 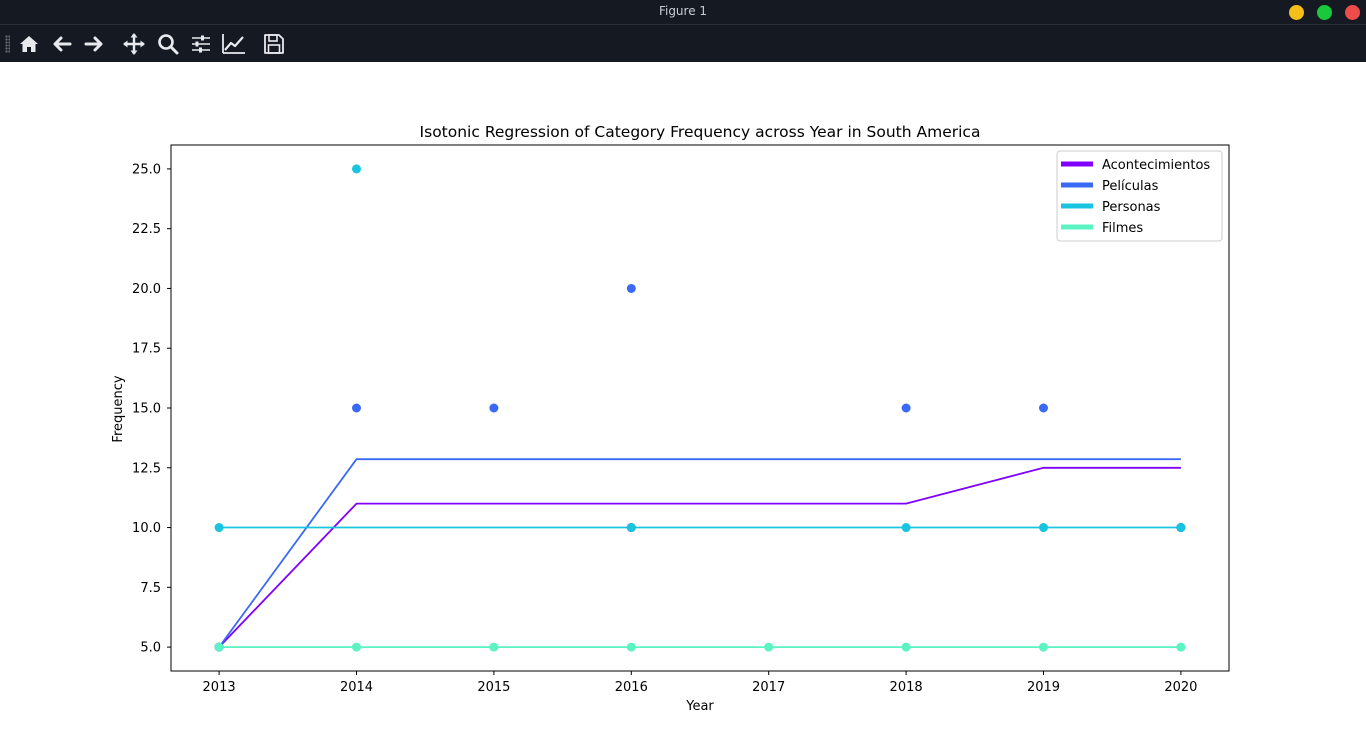 What do you see at coordinates (118, 408) in the screenshot?
I see `y-axis-label: Frequency` at bounding box center [118, 408].